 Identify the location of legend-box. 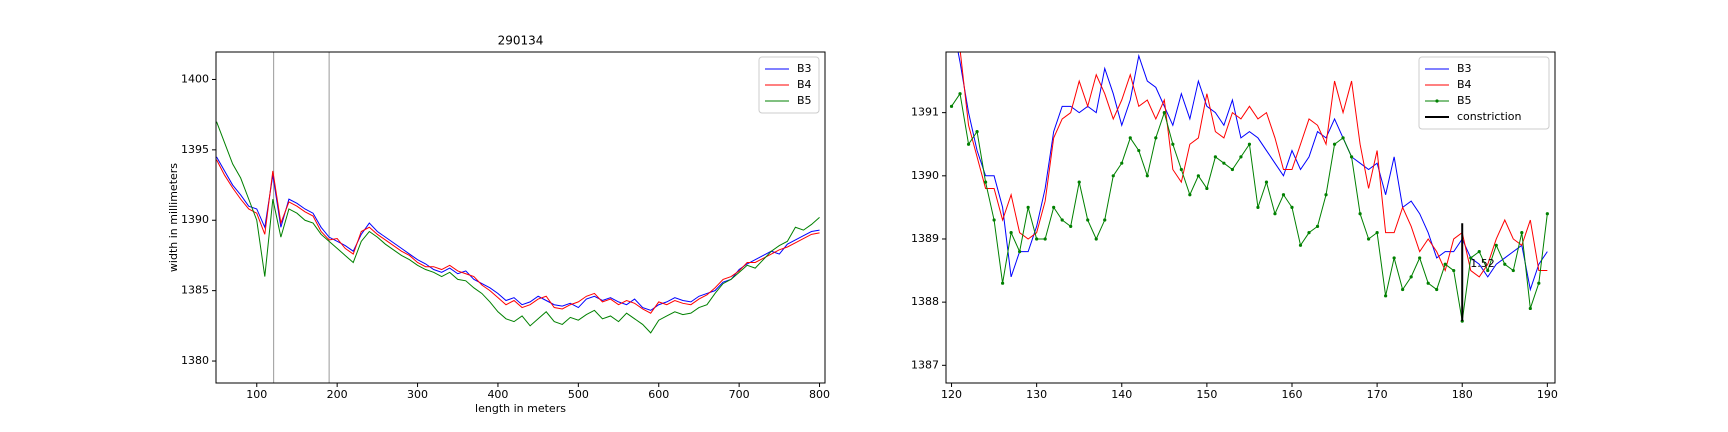
(1484, 93).